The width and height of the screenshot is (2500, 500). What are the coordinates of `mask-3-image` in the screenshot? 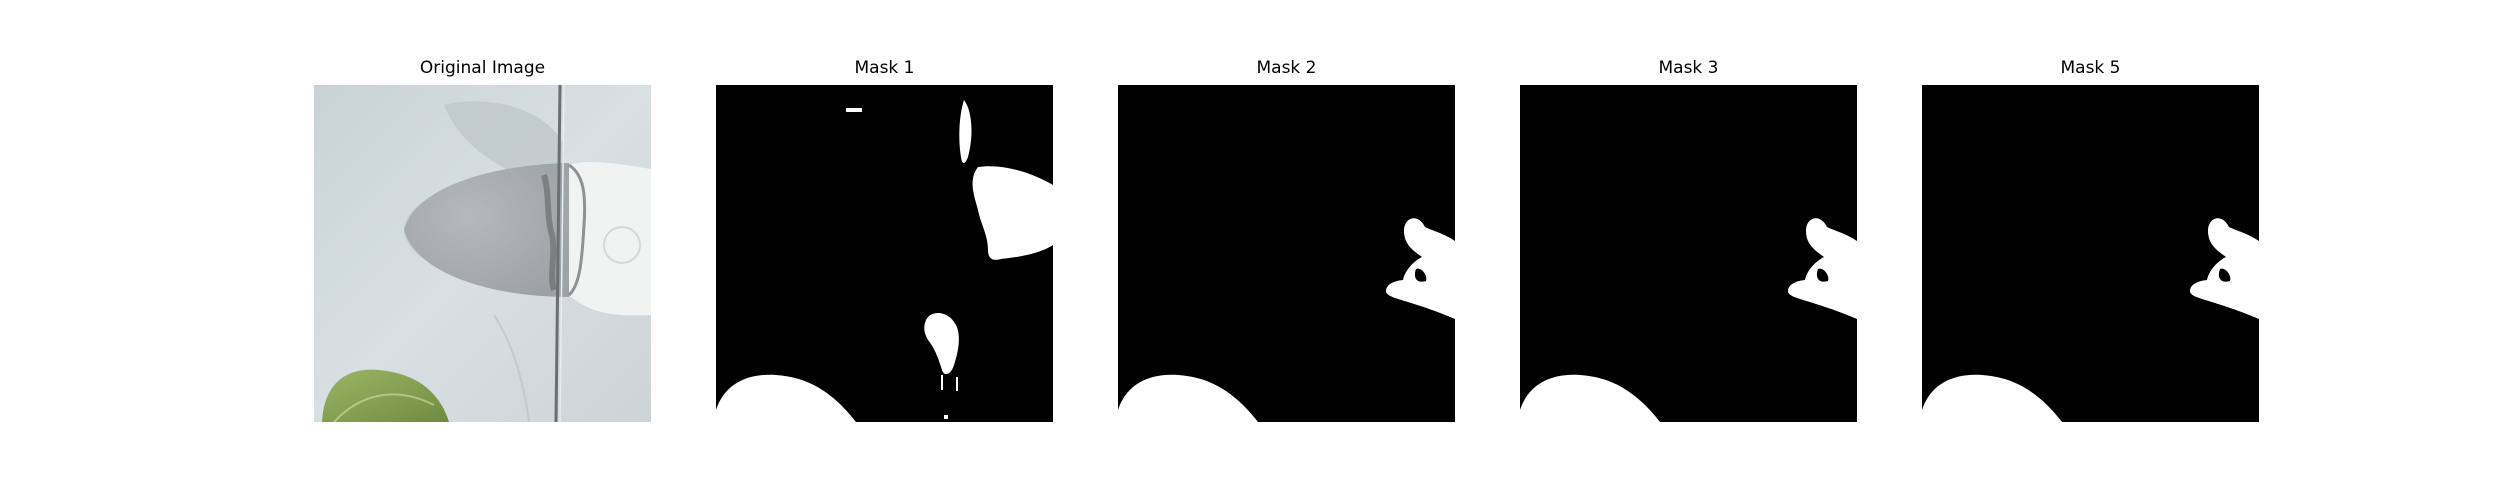 It's located at (1688, 253).